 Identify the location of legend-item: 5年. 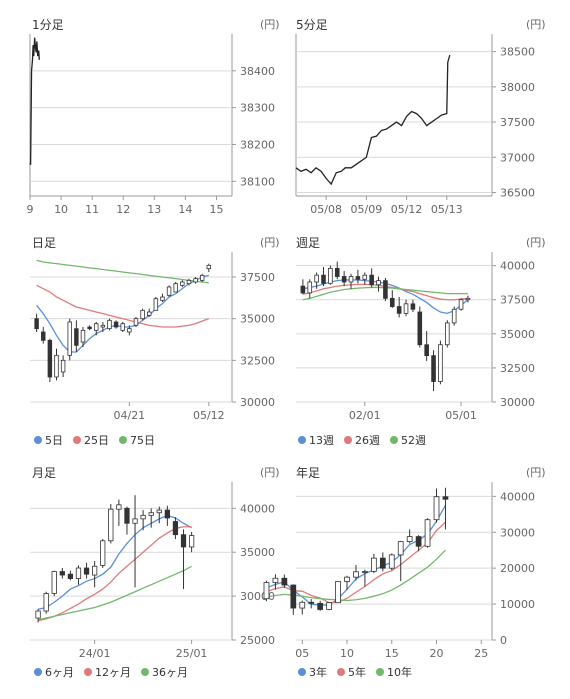
(351, 672).